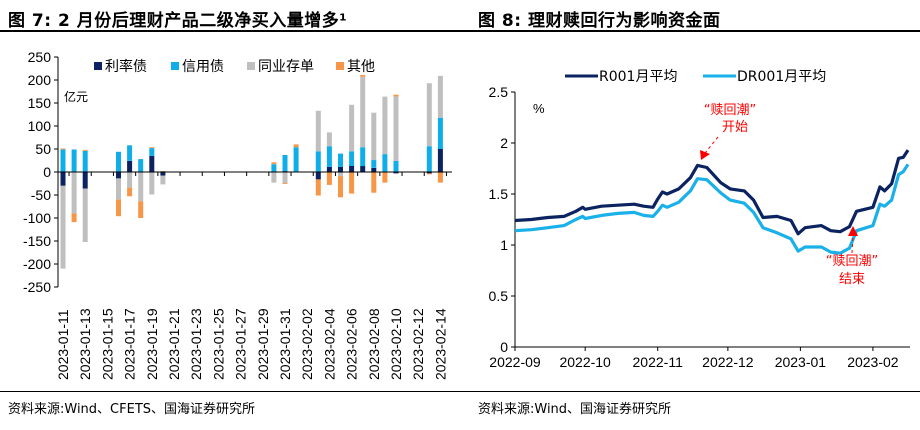  What do you see at coordinates (658, 362) in the screenshot?
I see `x-tick-label: 2022-11` at bounding box center [658, 362].